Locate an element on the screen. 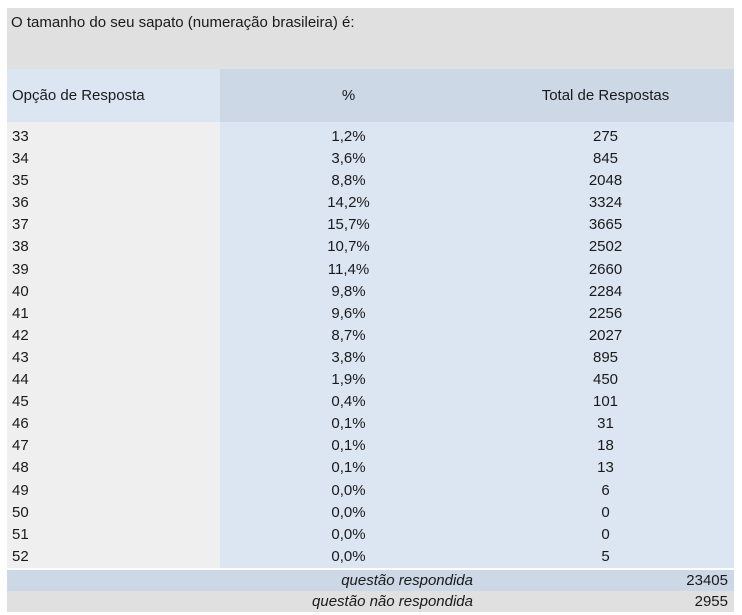 The width and height of the screenshot is (742, 615). table-row: 39 11,4% 2660 is located at coordinates (370, 270).